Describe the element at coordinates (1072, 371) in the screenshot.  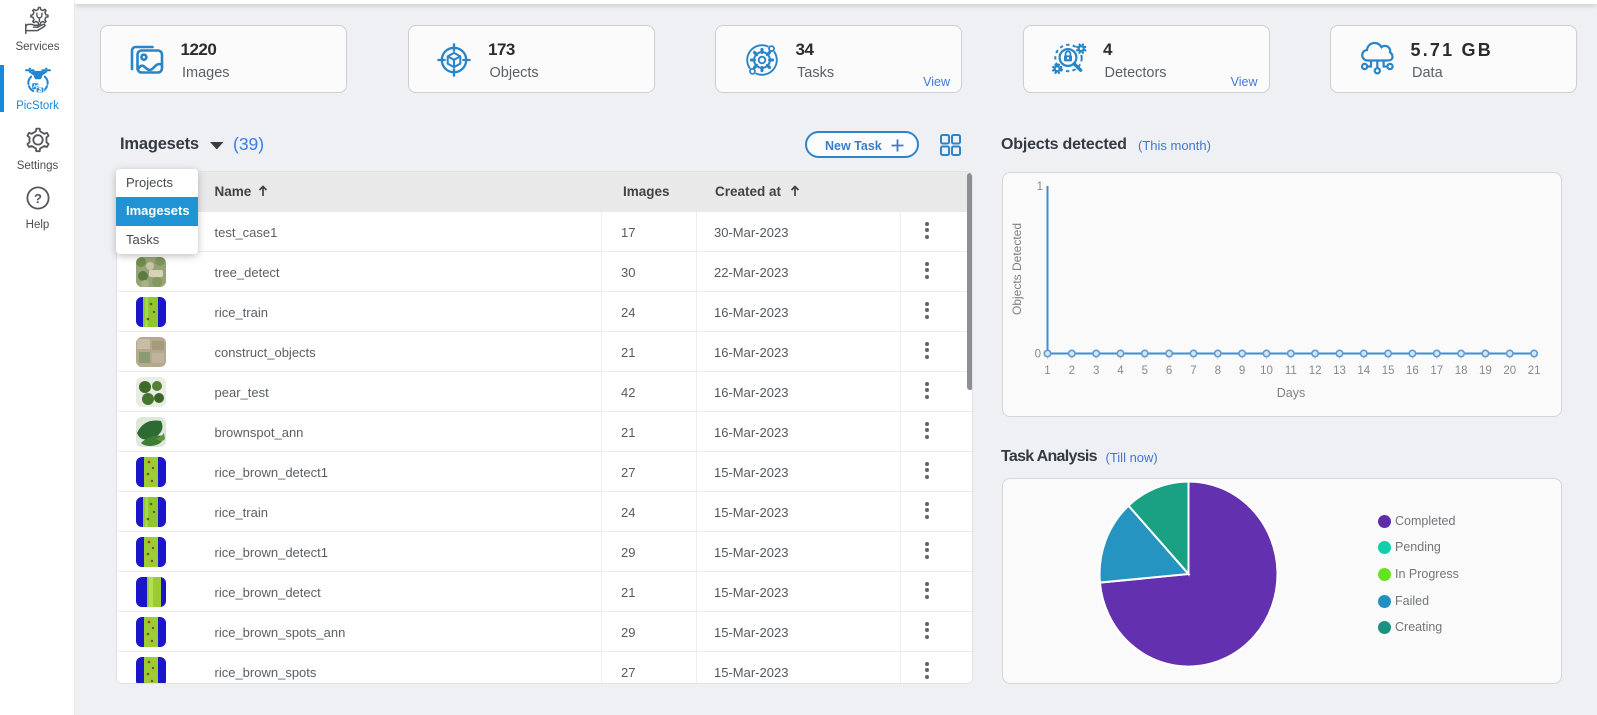
I see `svg-text: 2` at that location.